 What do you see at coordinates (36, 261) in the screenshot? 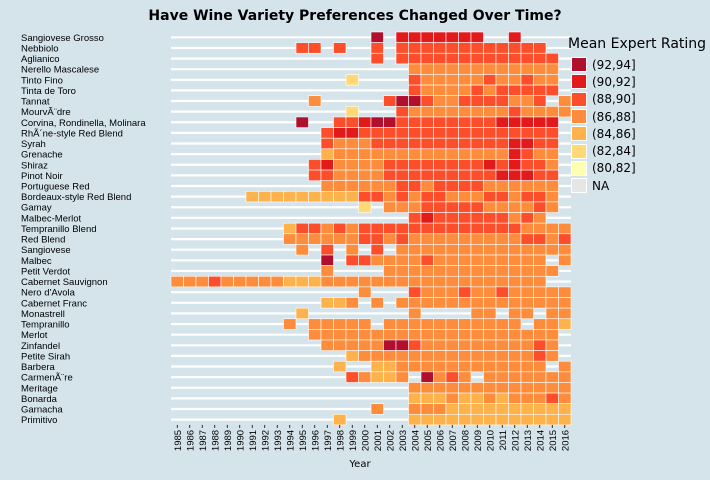
I see `y-tick-label: Malbec` at bounding box center [36, 261].